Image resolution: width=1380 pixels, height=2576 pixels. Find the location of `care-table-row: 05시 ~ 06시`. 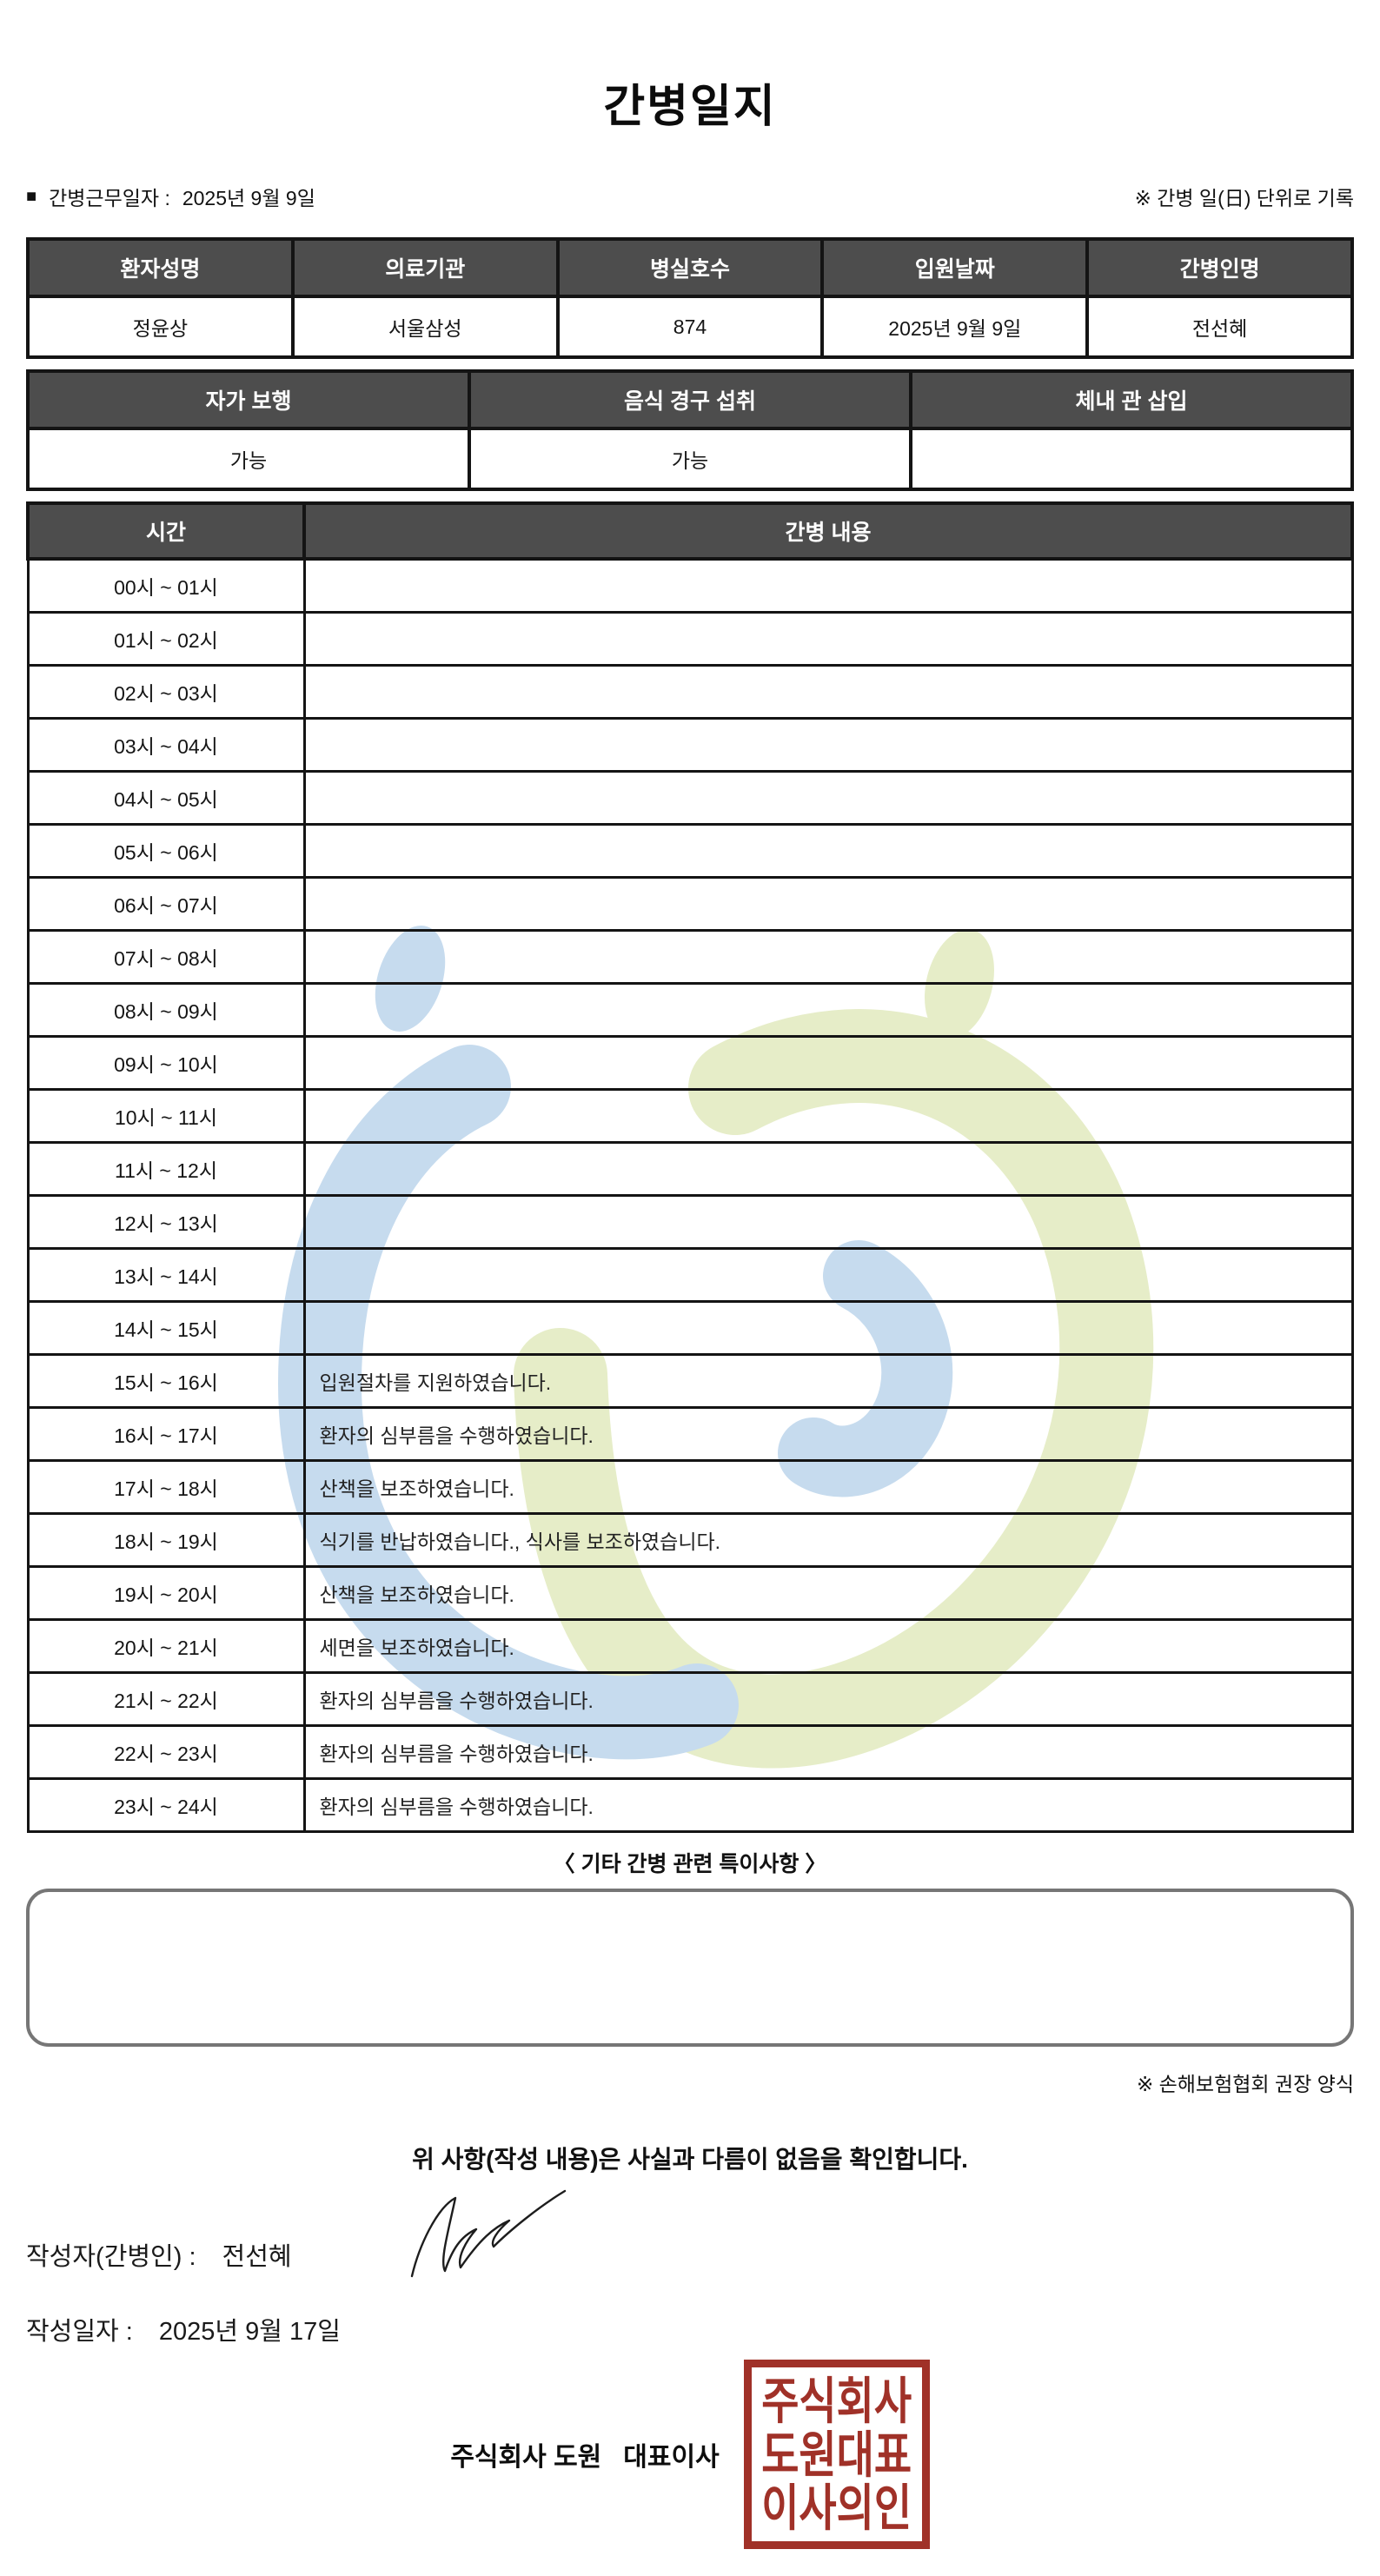

care-table-row: 05시 ~ 06시 is located at coordinates (690, 851).